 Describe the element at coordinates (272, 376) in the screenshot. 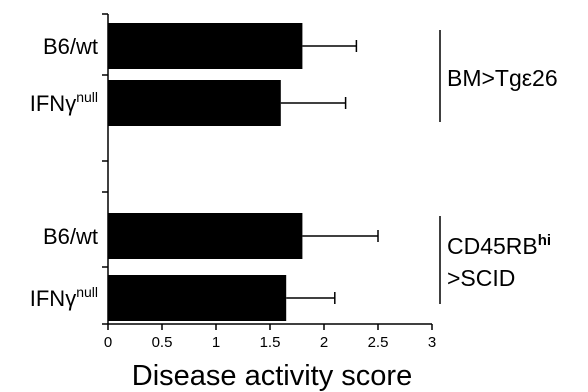

I see `x-axis-title: Disease activity score` at that location.